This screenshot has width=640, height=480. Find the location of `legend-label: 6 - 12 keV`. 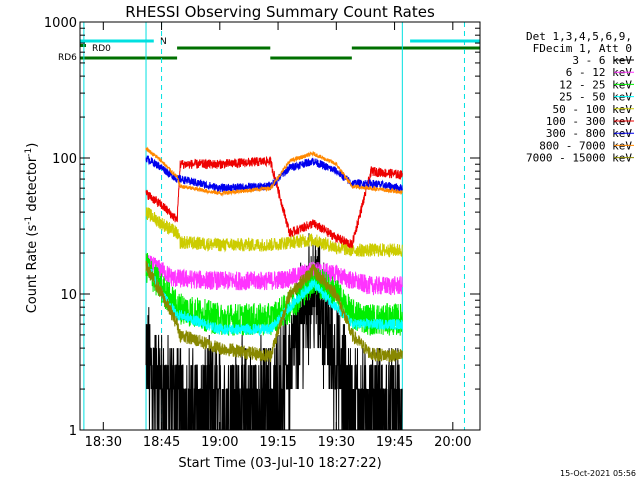

legend-label: 6 - 12 keV is located at coordinates (599, 72).